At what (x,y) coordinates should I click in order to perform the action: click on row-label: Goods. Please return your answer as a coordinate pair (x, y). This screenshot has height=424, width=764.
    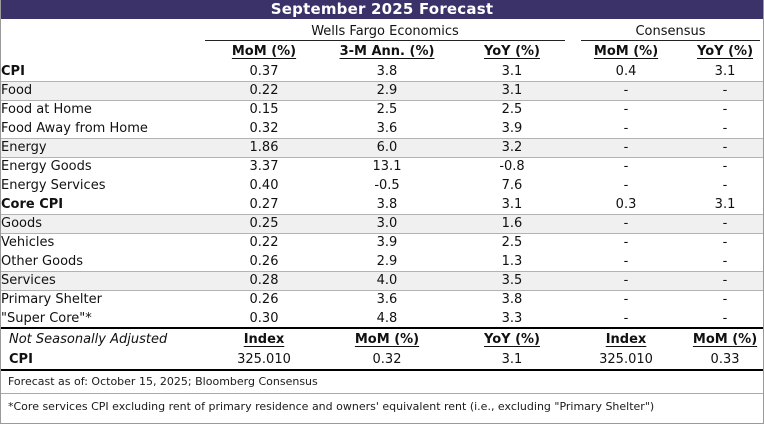
    Looking at the image, I should click on (22, 223).